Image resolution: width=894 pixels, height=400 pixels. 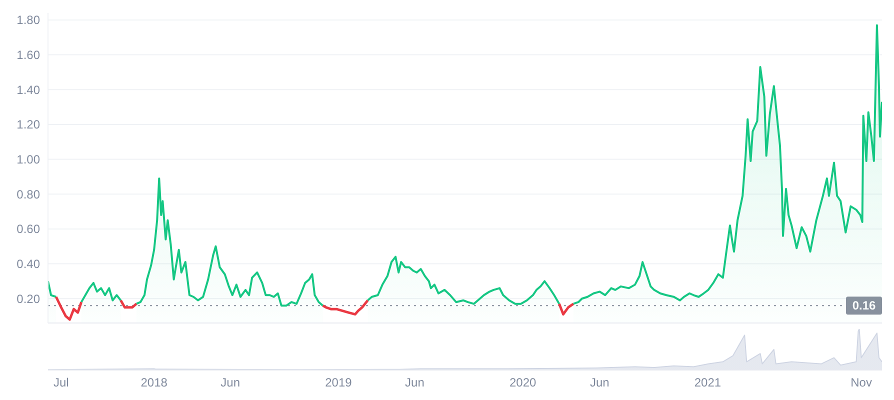 I want to click on y-tick-label: 0.80, so click(x=28, y=194).